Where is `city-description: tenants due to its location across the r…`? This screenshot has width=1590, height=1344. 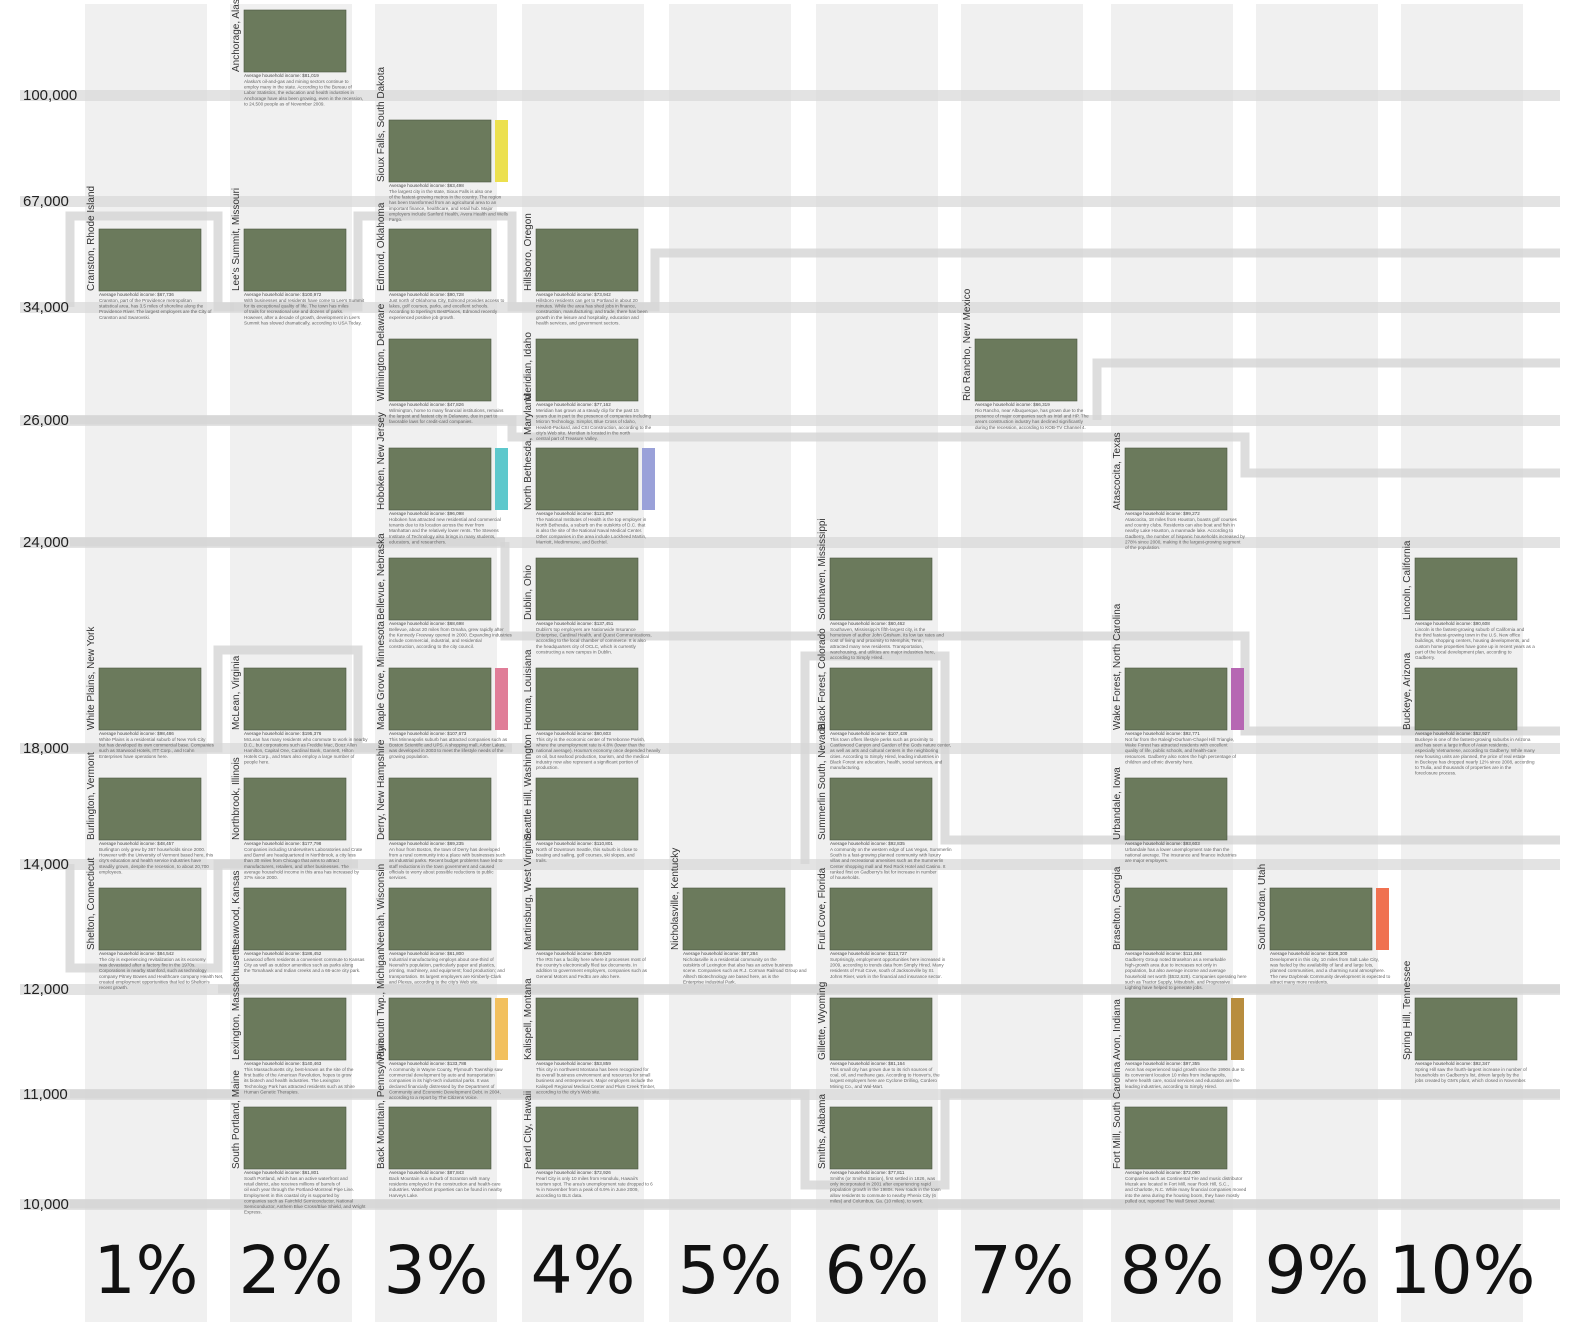
city-description: tenants due to its location across the r… is located at coordinates (436, 525).